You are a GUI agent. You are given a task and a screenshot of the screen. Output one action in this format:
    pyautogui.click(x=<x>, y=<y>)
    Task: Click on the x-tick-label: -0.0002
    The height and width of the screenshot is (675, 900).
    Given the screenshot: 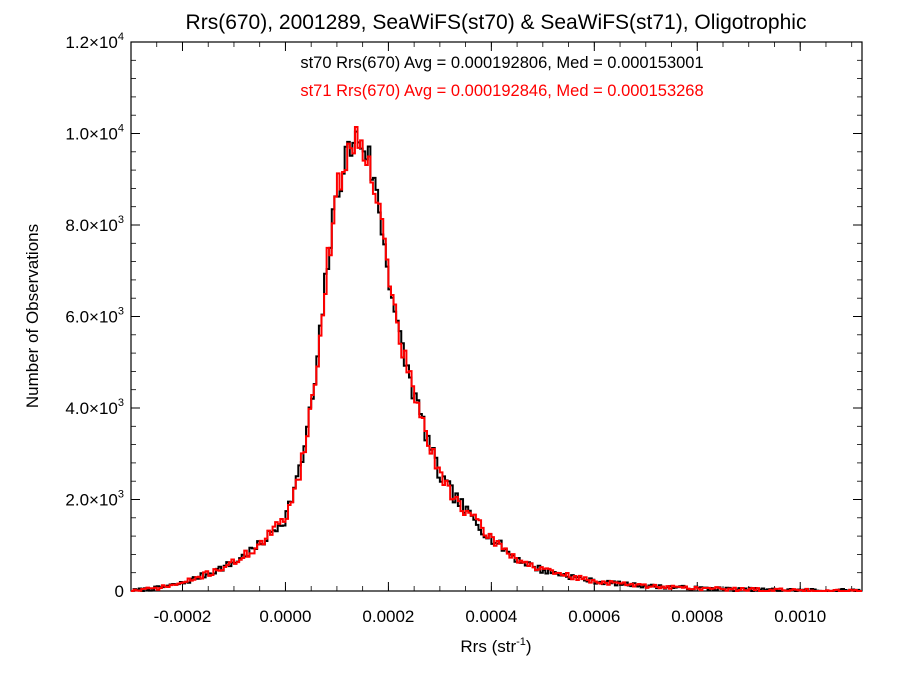 What is the action you would take?
    pyautogui.click(x=183, y=616)
    